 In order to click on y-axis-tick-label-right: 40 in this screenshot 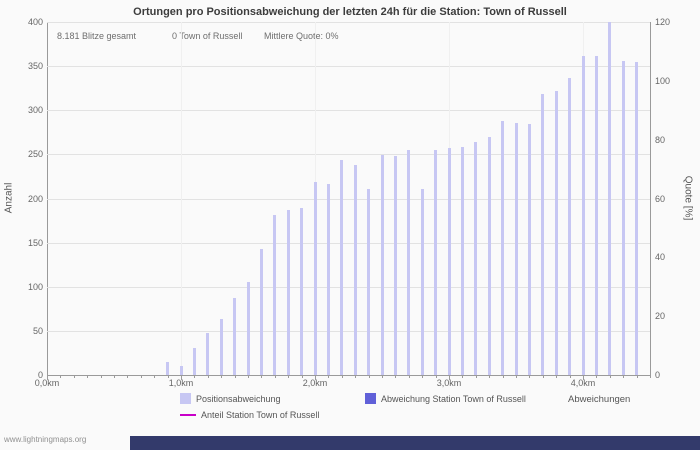, I will do `click(660, 257)`.